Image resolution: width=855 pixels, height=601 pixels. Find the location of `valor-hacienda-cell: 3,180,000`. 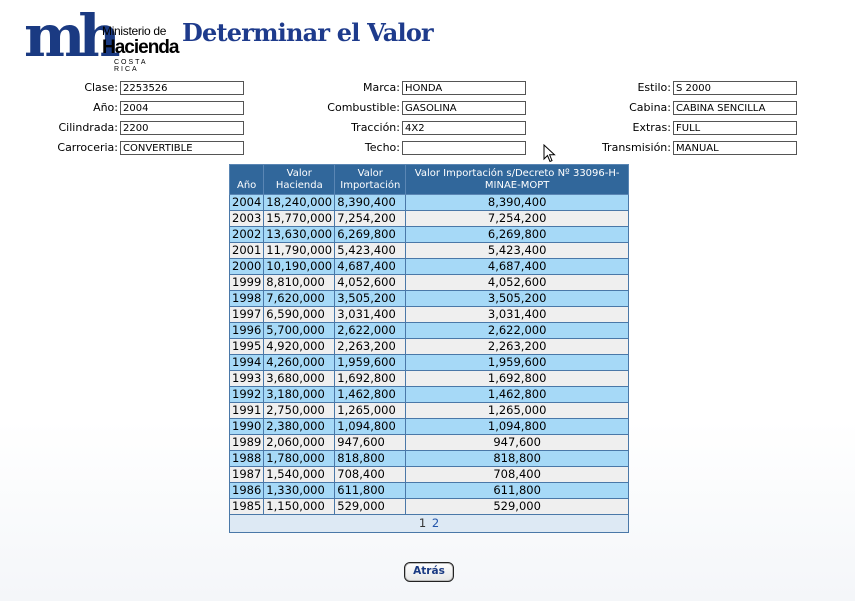

valor-hacienda-cell: 3,180,000 is located at coordinates (299, 394).